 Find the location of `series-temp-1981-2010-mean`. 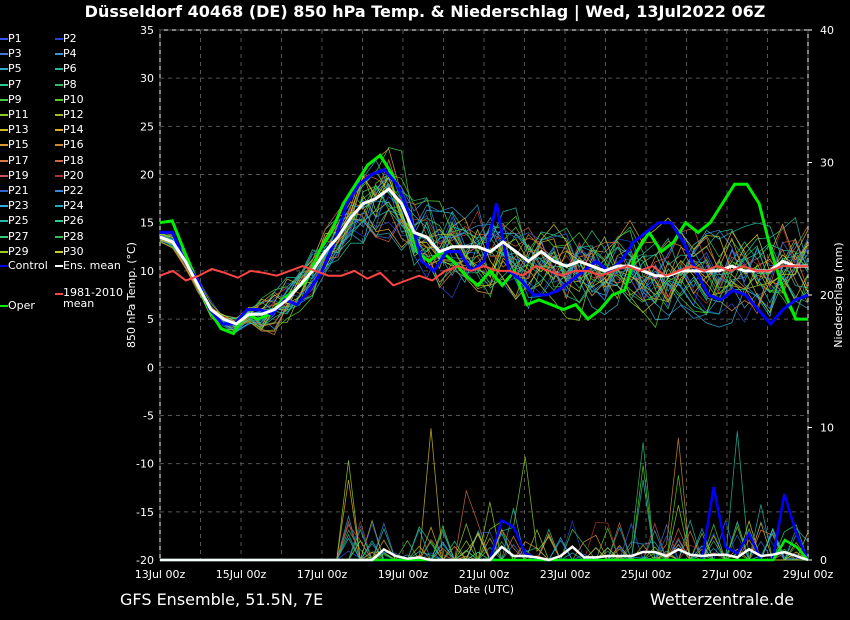

series-temp-1981-2010-mean is located at coordinates (483, 275).